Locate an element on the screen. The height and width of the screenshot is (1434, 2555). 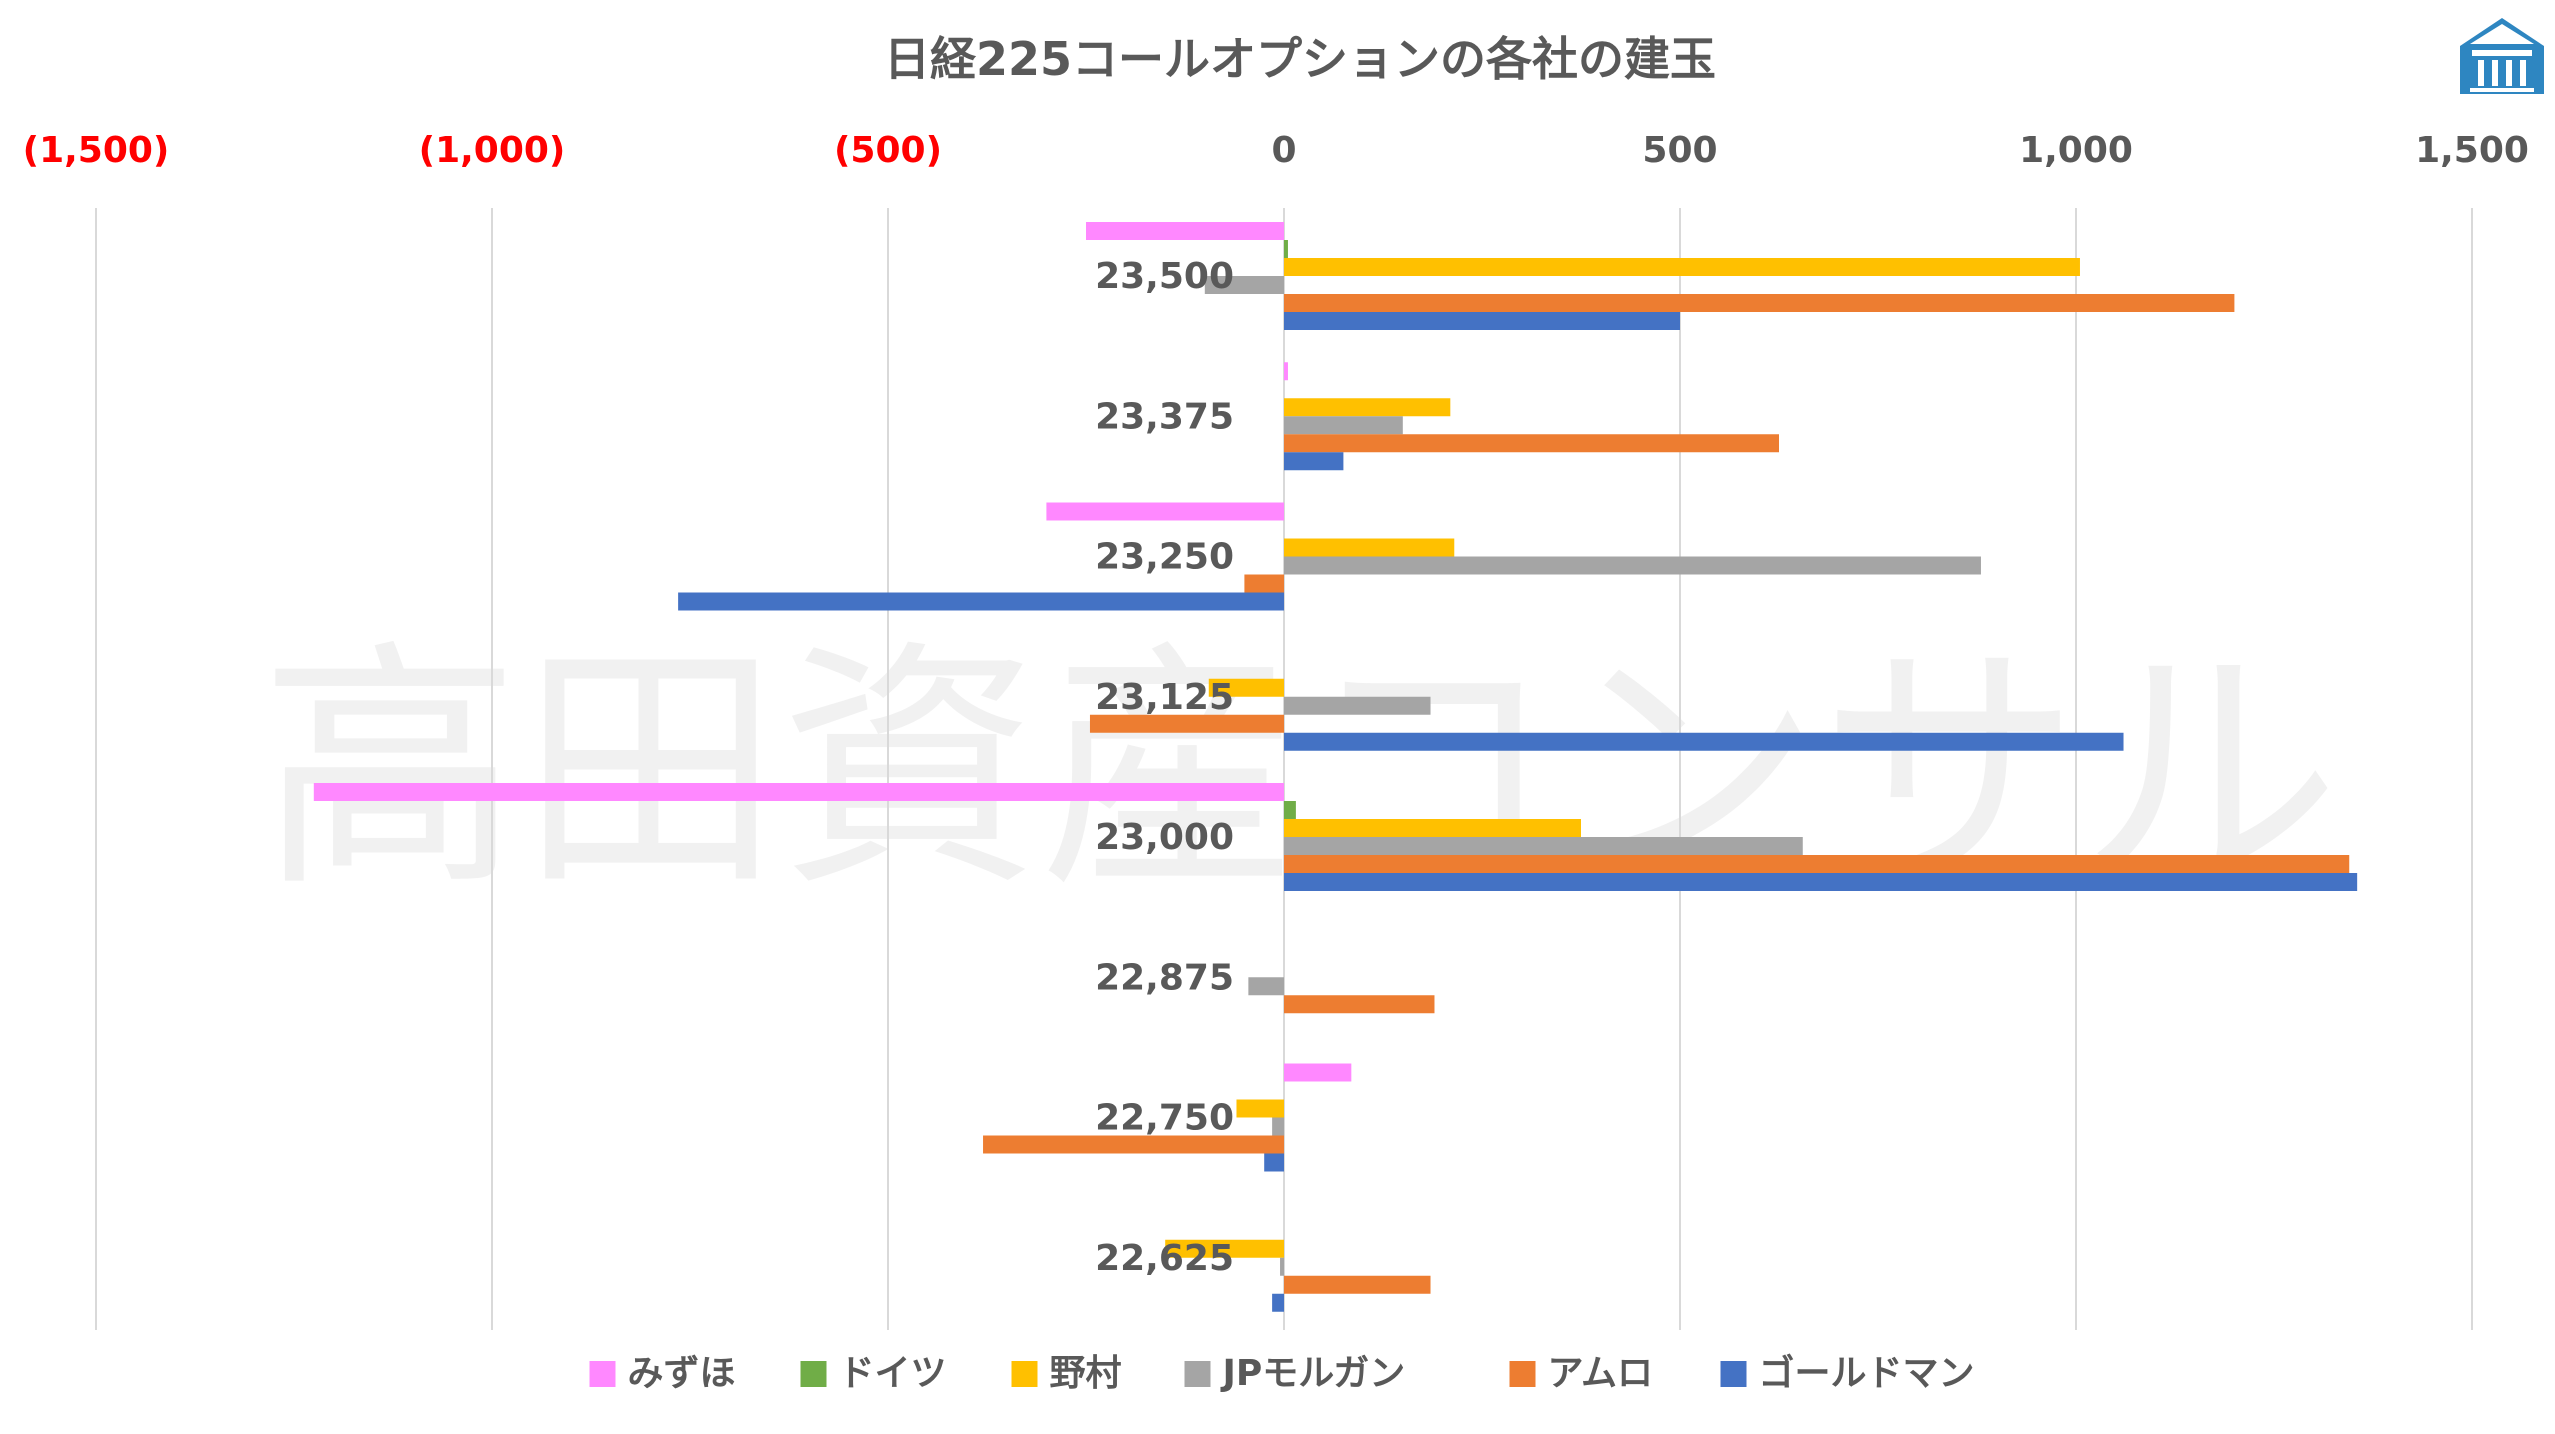
category-label: 23,250 is located at coordinates (1164, 557).